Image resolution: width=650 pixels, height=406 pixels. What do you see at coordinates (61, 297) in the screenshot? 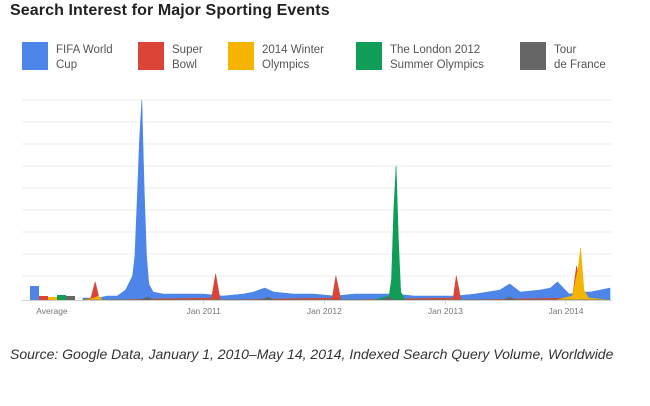
I see `average-bar-the-london-2012-summer-olympics` at bounding box center [61, 297].